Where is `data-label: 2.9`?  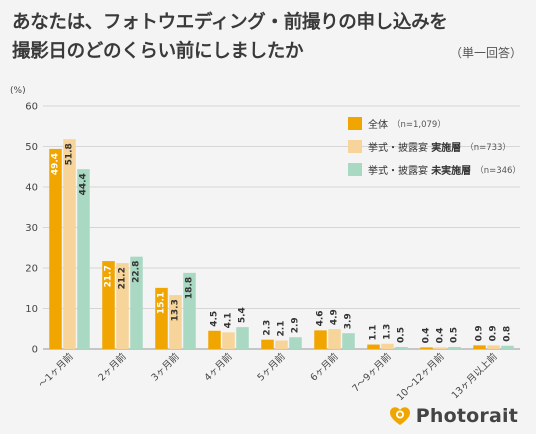
data-label: 2.9 is located at coordinates (296, 325).